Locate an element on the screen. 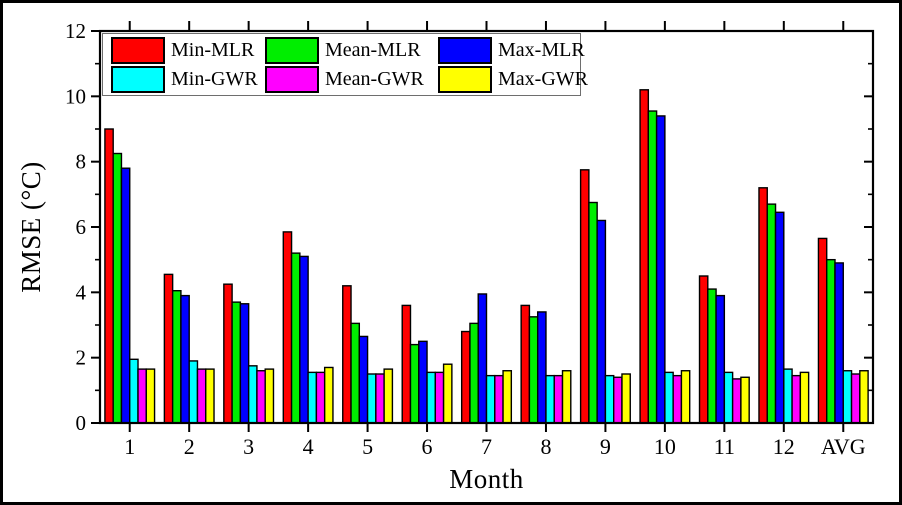  x-tick-label: 10 is located at coordinates (665, 446).